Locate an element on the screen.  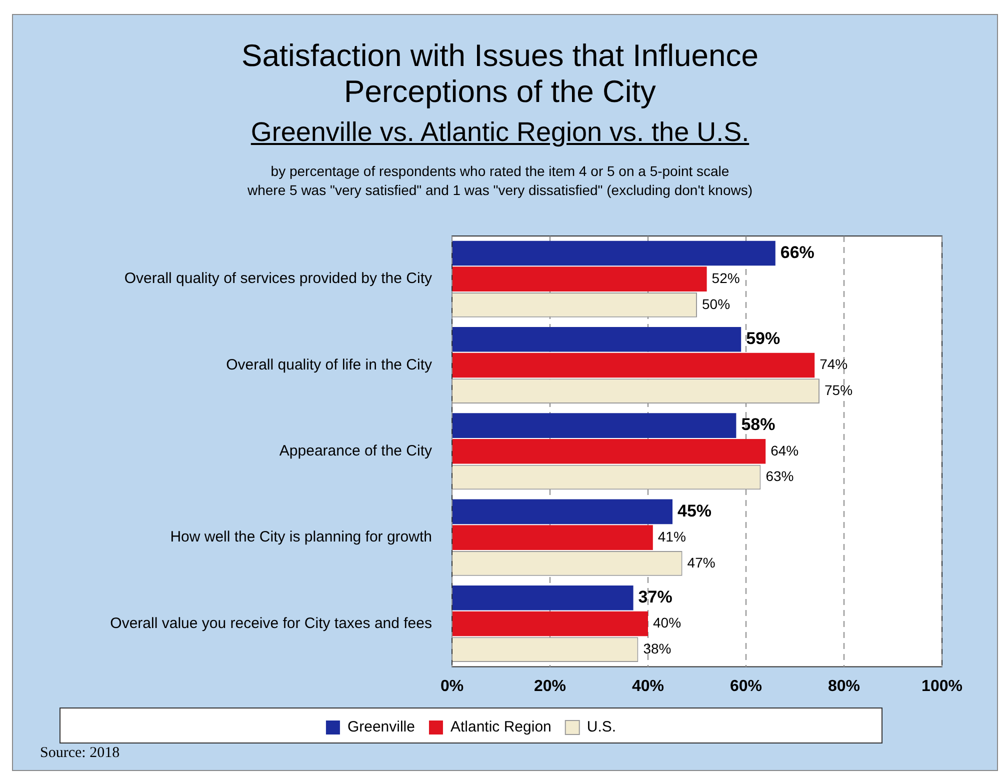
x-tick-label: 60% is located at coordinates (746, 686).